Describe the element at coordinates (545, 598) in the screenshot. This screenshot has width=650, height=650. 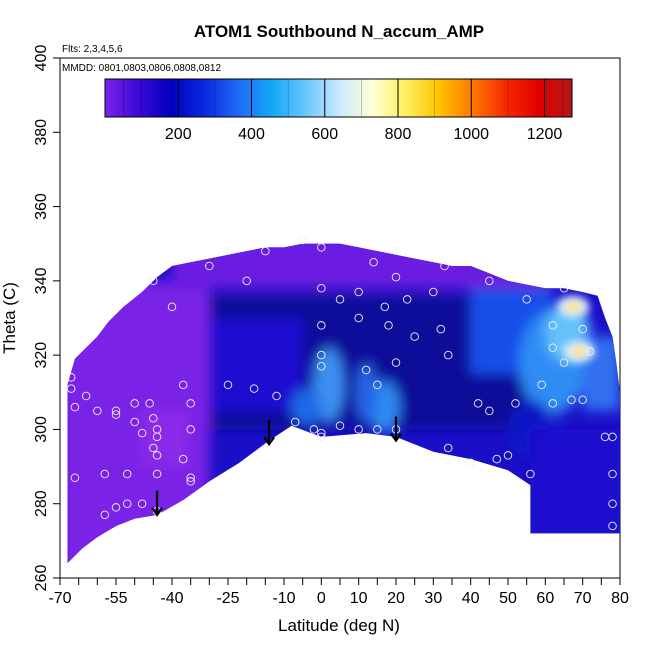
I see `x-tick-label: 60` at that location.